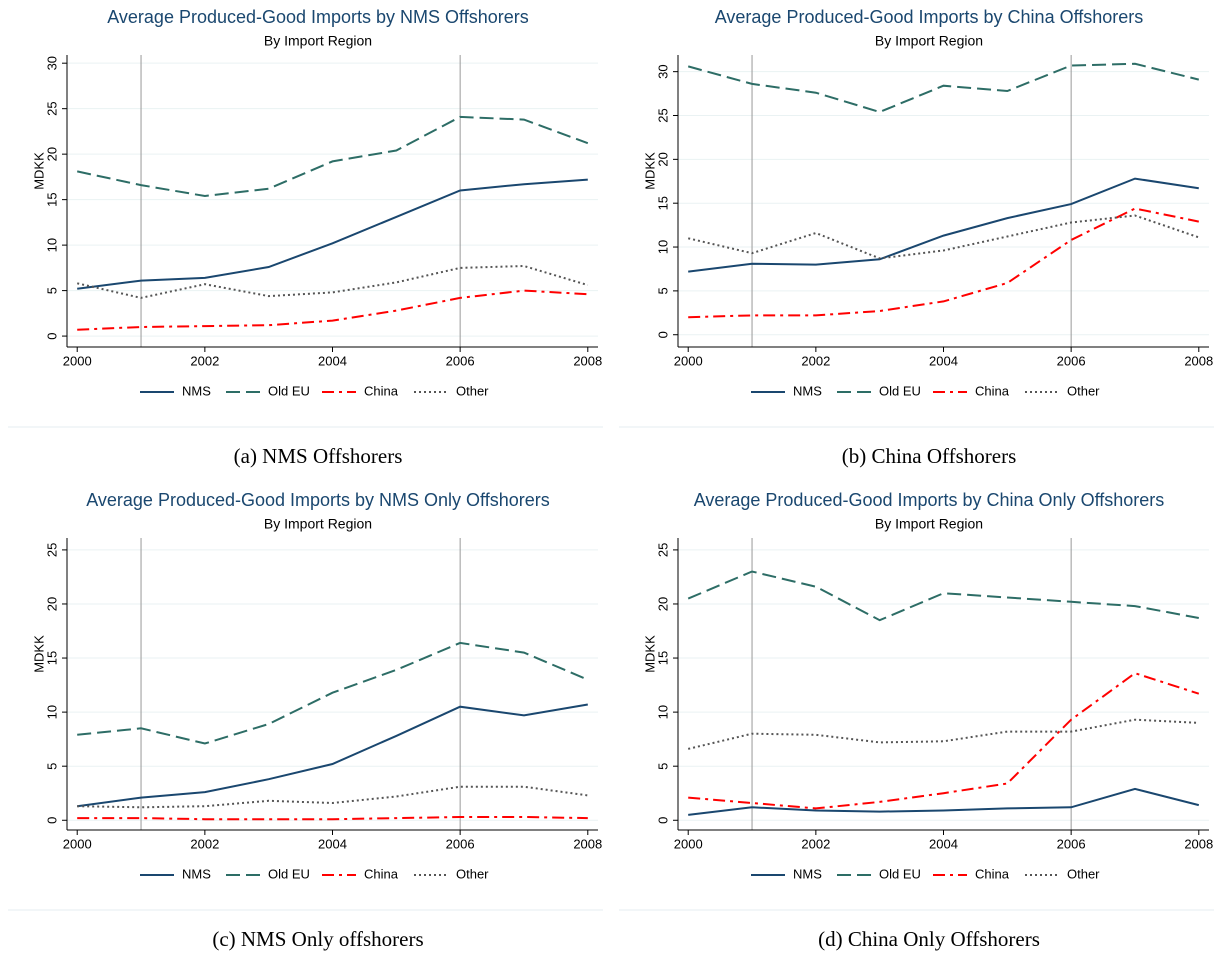  What do you see at coordinates (318, 456) in the screenshot?
I see `caption: (a) NMS Offshorers` at bounding box center [318, 456].